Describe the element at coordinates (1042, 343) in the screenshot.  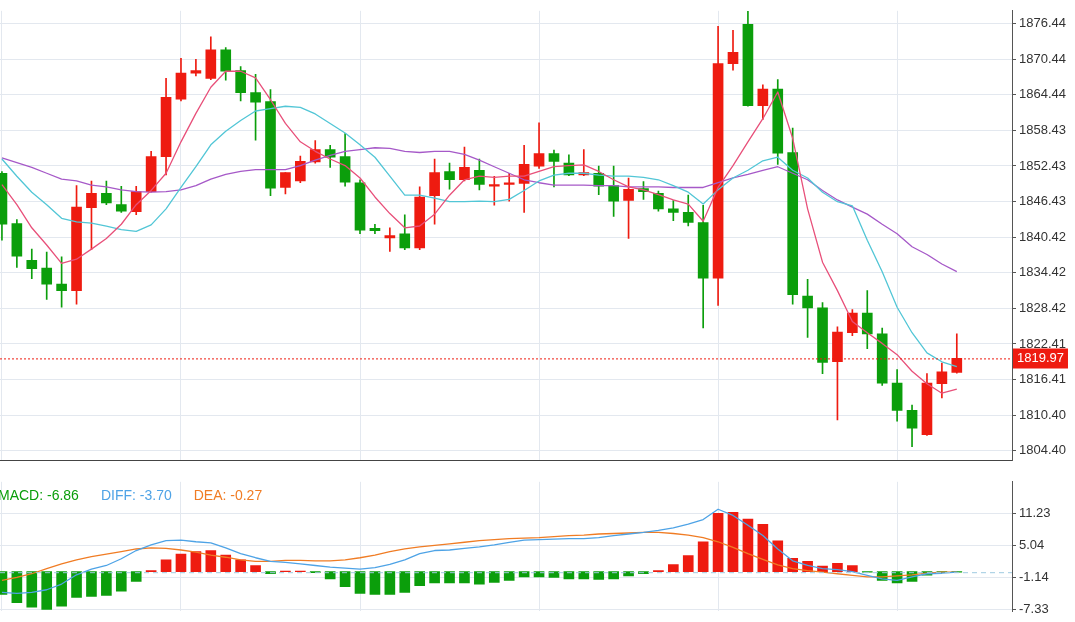
I see `y-tick-label: 1822.41` at that location.